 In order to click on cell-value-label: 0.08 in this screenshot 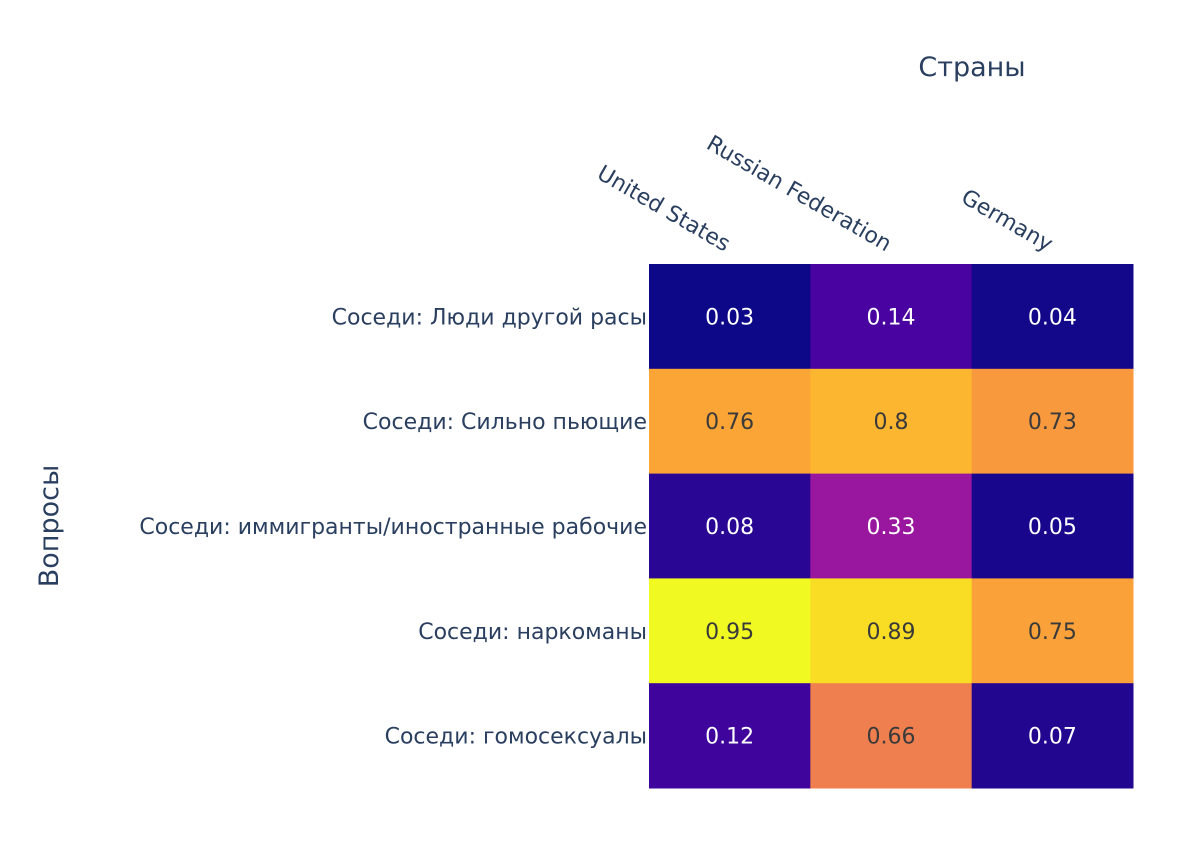, I will do `click(729, 527)`.